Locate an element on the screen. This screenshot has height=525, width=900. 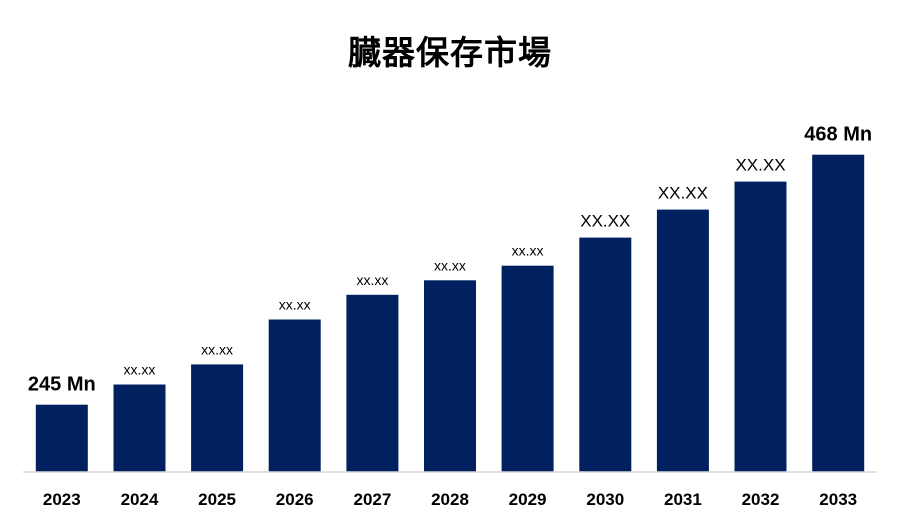
data-label-2027: xx.xx is located at coordinates (372, 280).